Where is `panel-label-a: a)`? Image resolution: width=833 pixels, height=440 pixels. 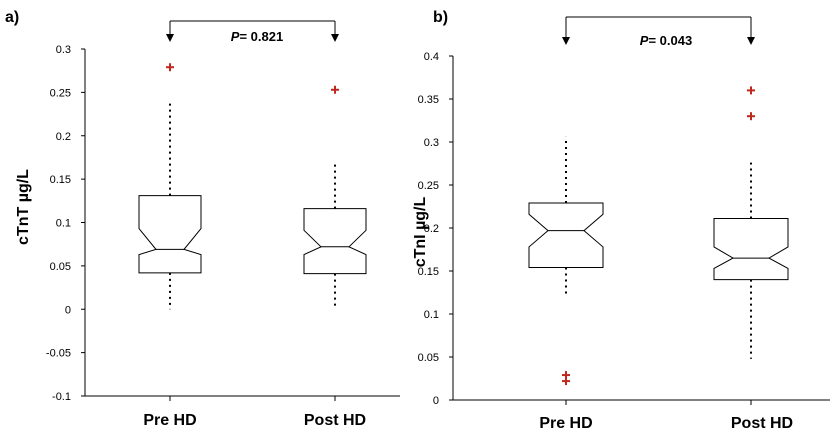
panel-label-a: a) is located at coordinates (12, 17).